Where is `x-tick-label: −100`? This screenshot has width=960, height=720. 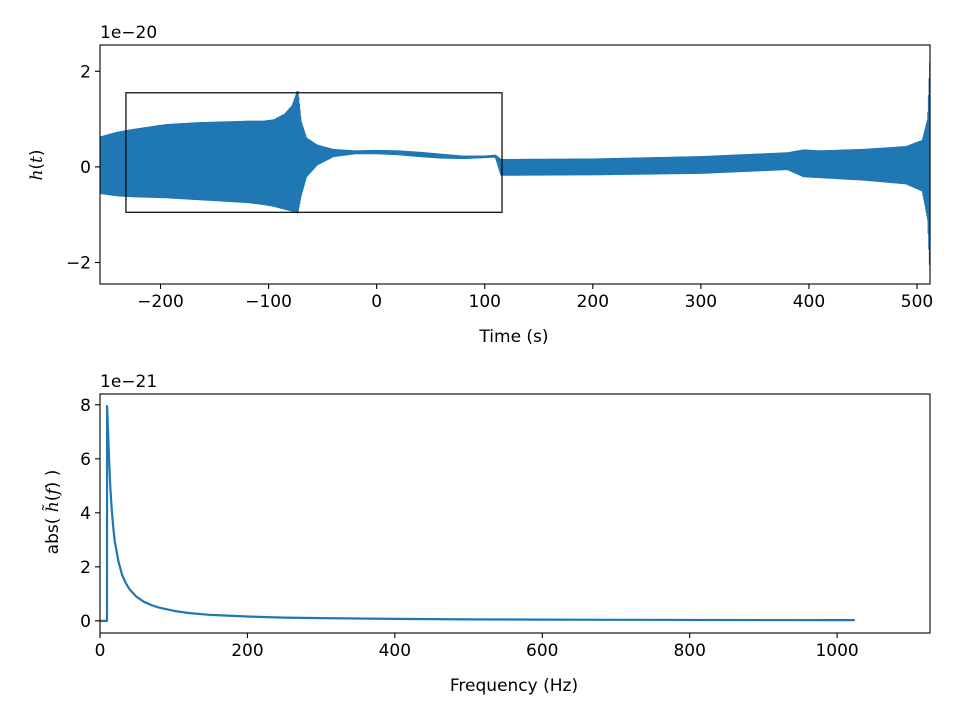 x-tick-label: −100 is located at coordinates (268, 302).